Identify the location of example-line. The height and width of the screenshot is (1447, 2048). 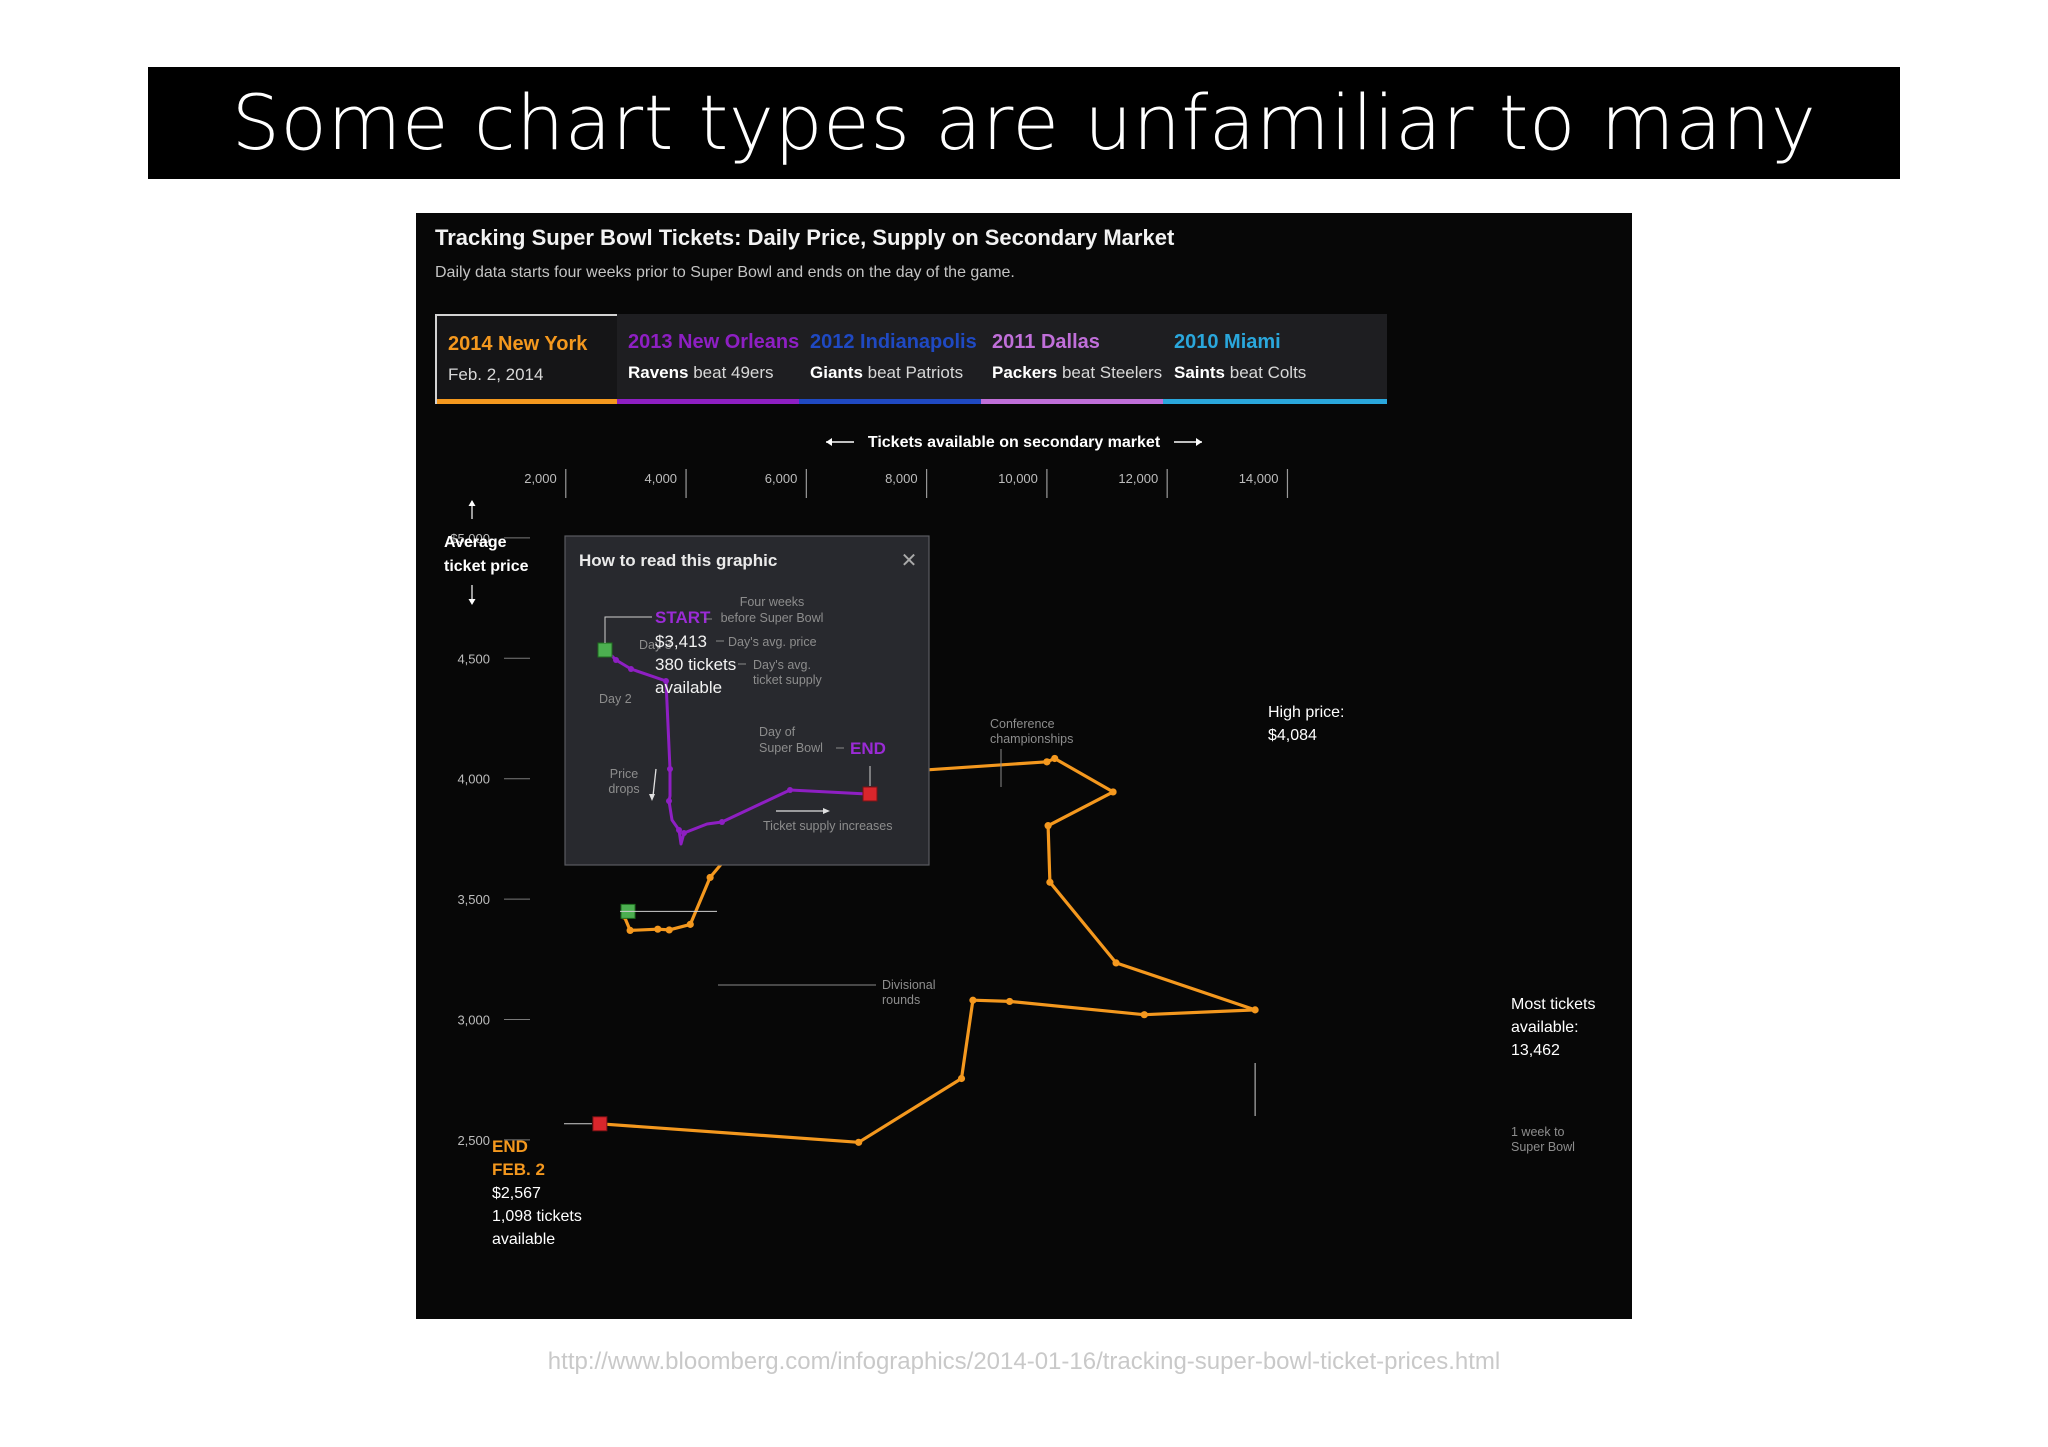
(735, 746).